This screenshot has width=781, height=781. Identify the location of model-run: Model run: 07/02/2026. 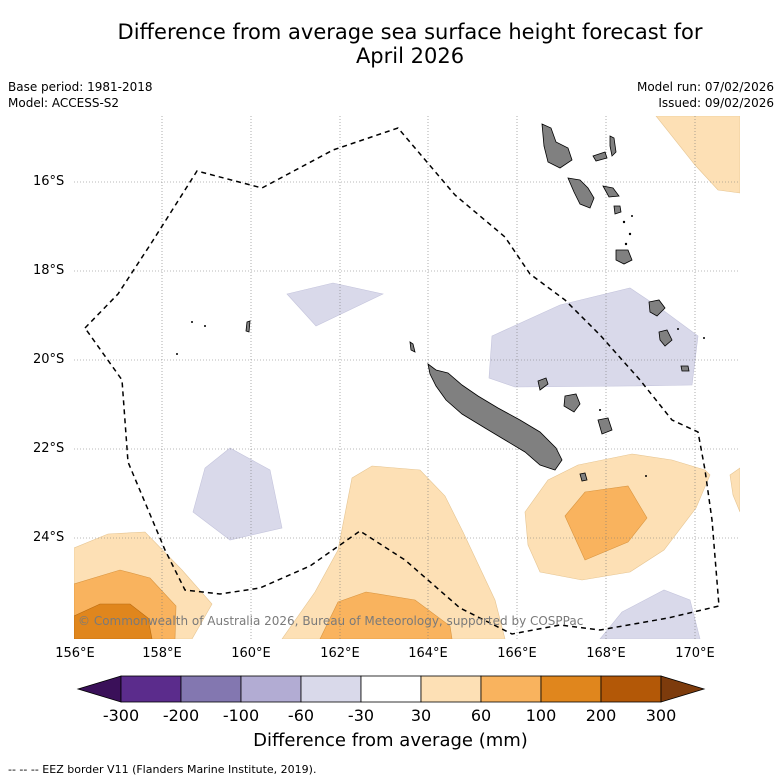
(705, 87).